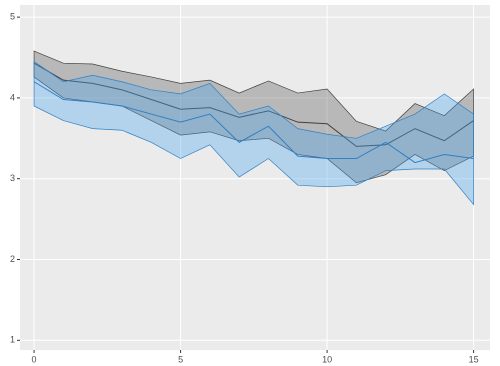 The width and height of the screenshot is (500, 366). Describe the element at coordinates (34, 359) in the screenshot. I see `x-tick-label: 0` at that location.